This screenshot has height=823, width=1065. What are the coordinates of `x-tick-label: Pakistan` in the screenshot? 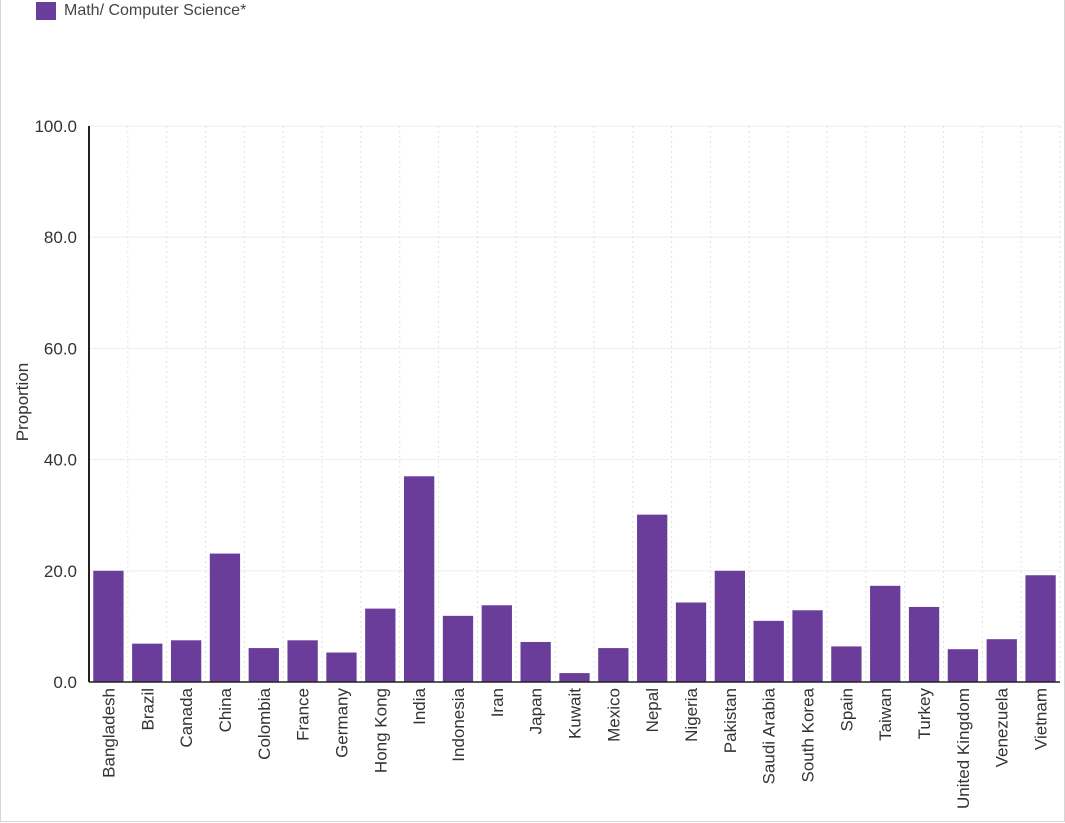 It's located at (730, 720).